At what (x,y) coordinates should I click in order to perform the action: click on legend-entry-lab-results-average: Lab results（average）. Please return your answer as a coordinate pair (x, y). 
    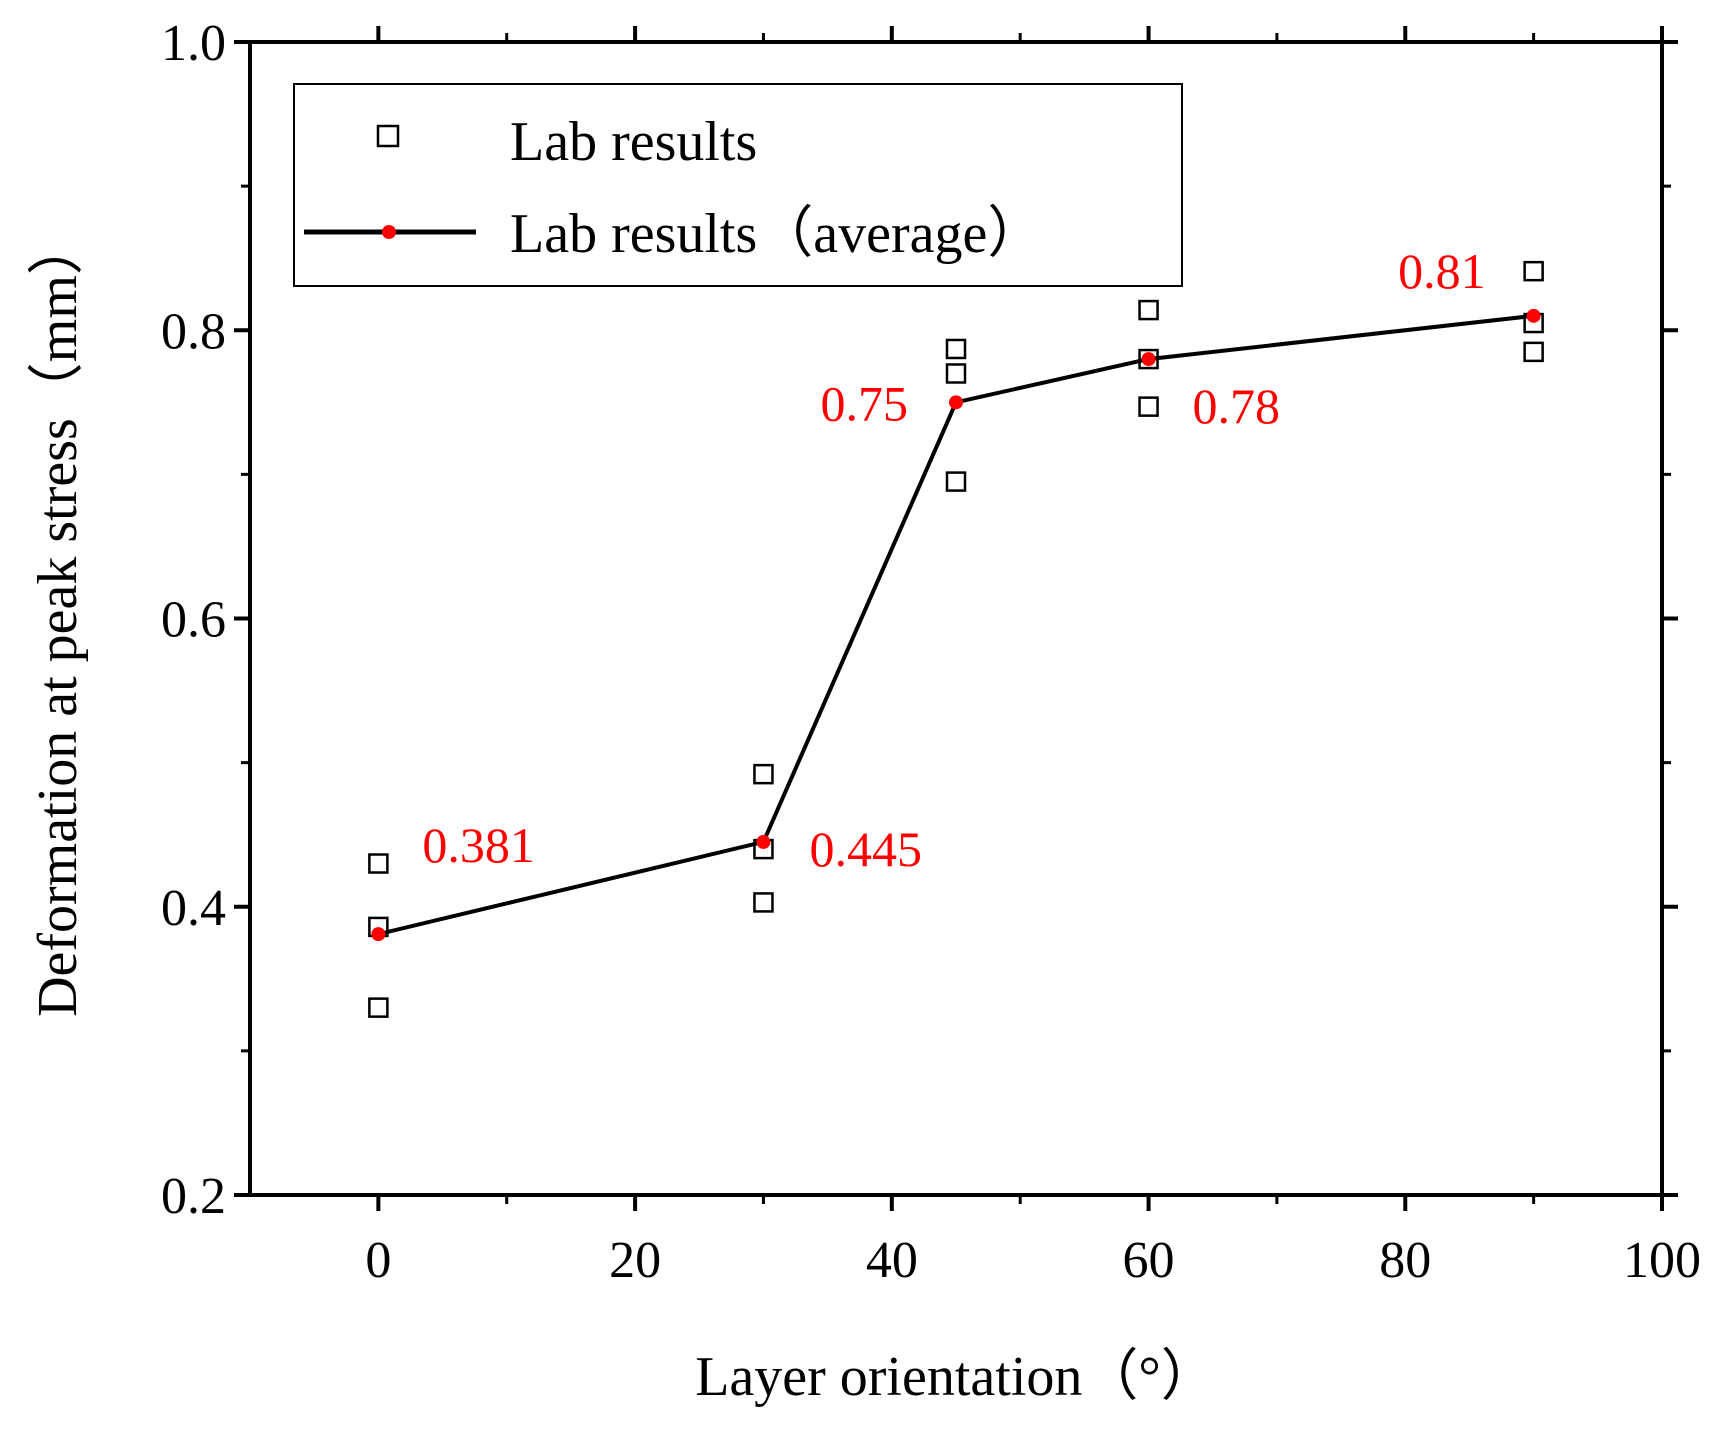
    Looking at the image, I should click on (776, 234).